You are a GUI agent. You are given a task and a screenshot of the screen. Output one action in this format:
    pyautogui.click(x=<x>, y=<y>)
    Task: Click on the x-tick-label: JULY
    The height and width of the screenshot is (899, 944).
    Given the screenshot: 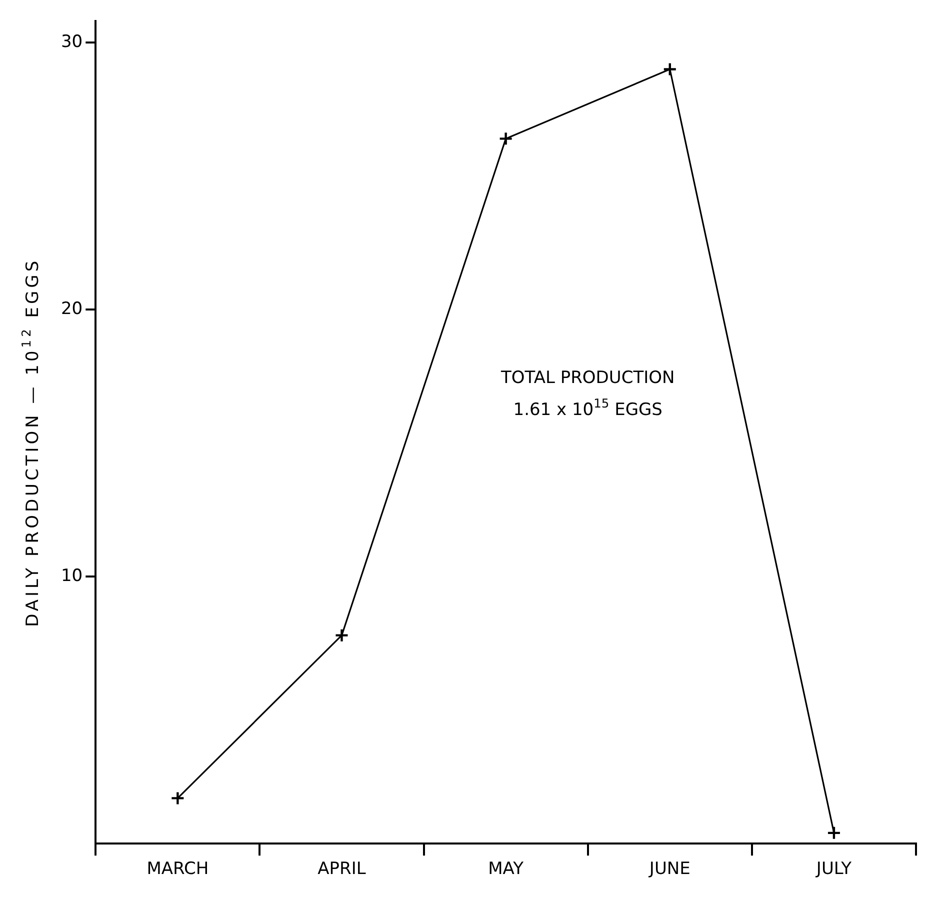 What is the action you would take?
    pyautogui.click(x=833, y=869)
    